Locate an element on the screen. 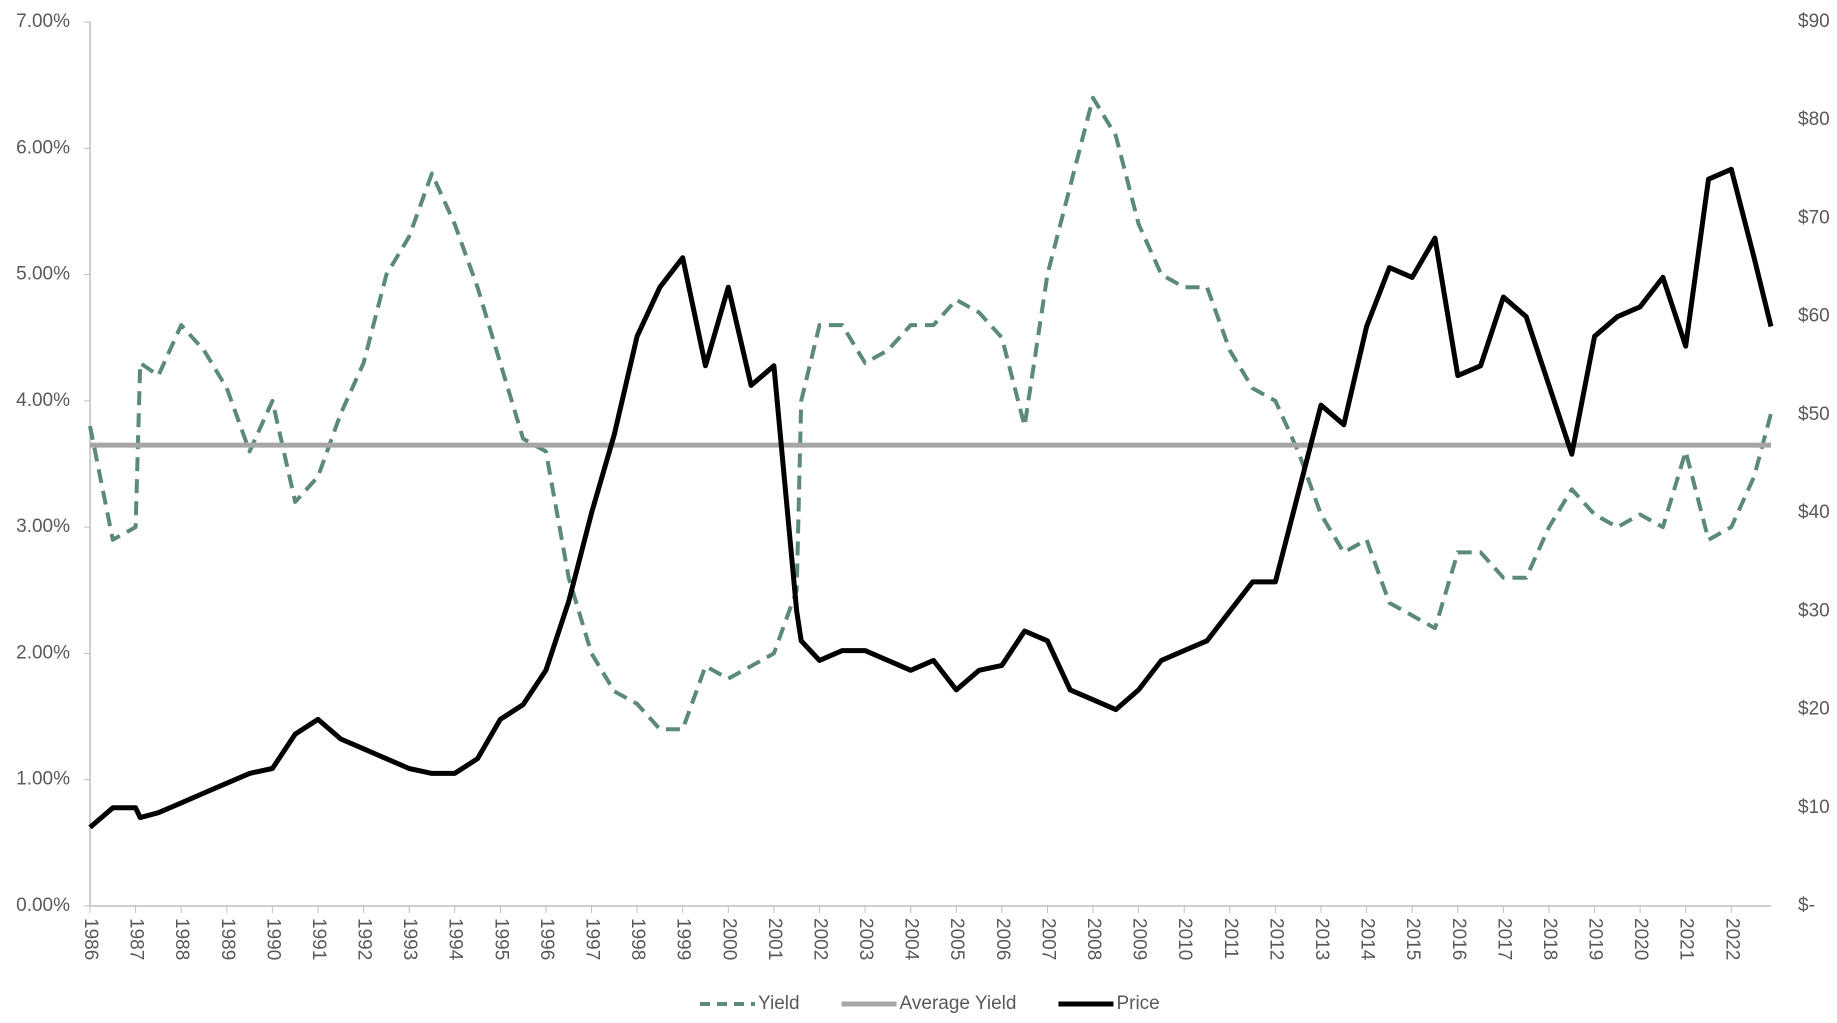 Image resolution: width=1837 pixels, height=1023 pixels. x-tick-label: 2007 is located at coordinates (1047, 939).